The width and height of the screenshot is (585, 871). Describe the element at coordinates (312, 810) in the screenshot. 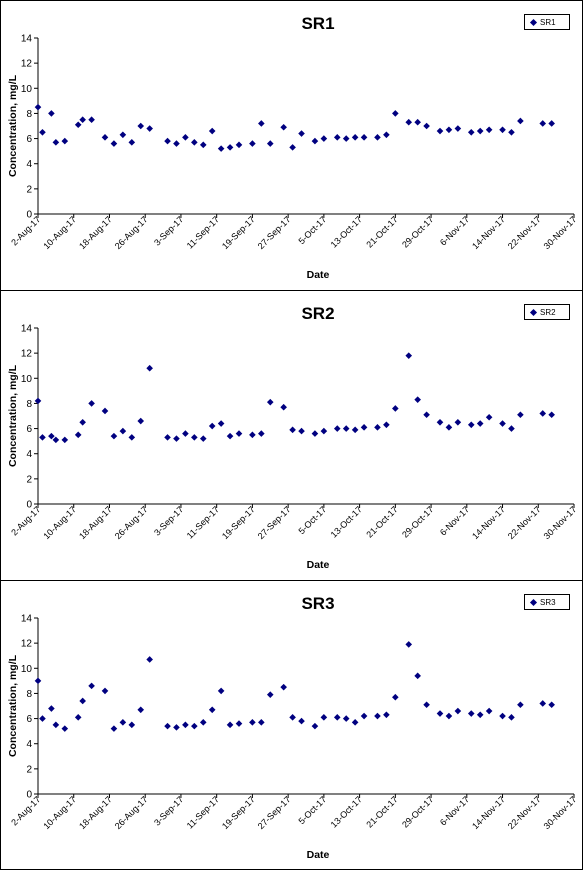

I see `x-tick-label: 5-Oct-17` at that location.